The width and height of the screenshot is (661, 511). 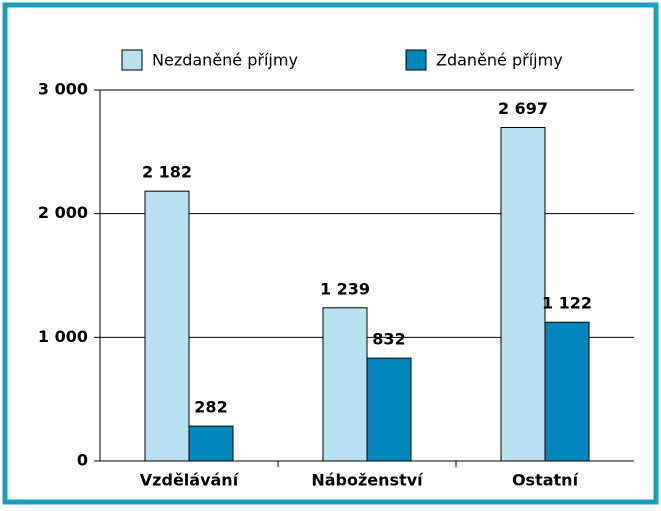 What do you see at coordinates (167, 172) in the screenshot?
I see `data-label: 2 182` at bounding box center [167, 172].